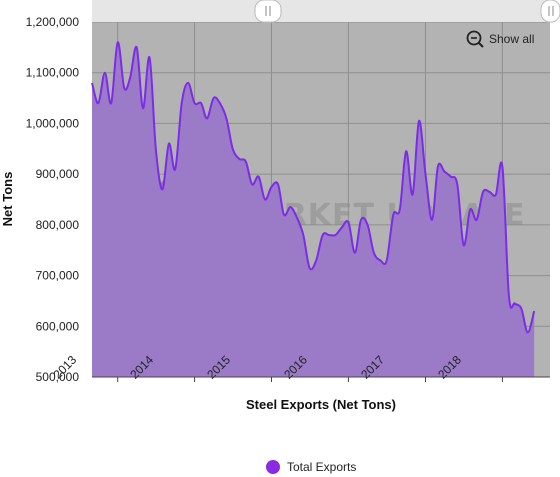  I want to click on y-tick-label: 700,000, so click(58, 276).